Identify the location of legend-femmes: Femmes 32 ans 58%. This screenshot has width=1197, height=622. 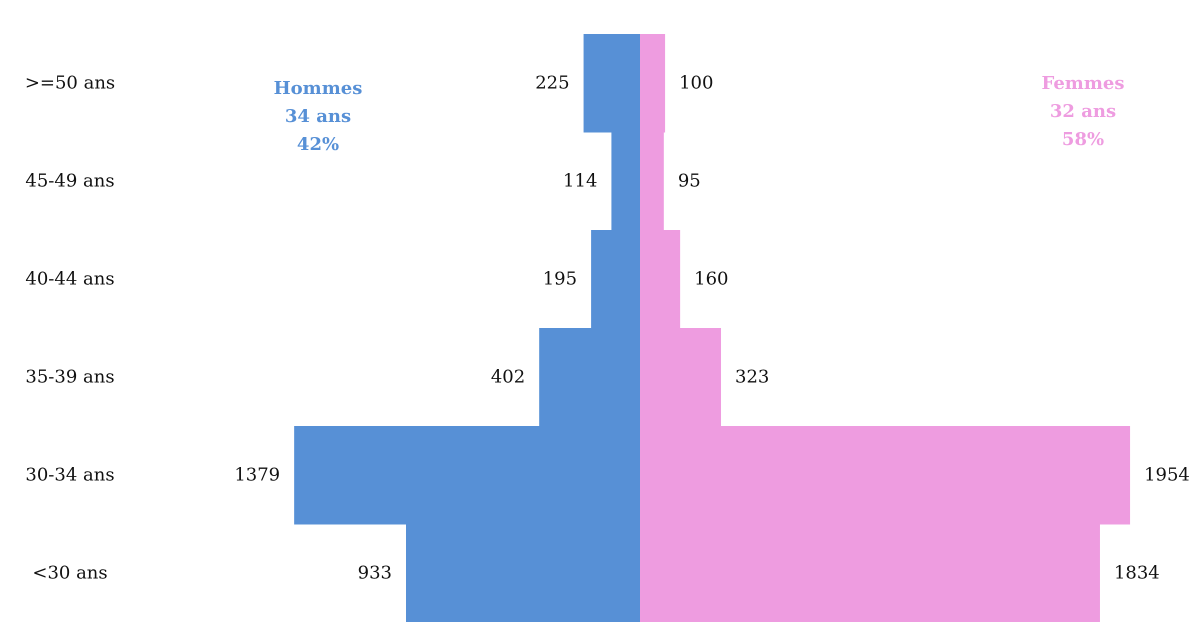
(1083, 111).